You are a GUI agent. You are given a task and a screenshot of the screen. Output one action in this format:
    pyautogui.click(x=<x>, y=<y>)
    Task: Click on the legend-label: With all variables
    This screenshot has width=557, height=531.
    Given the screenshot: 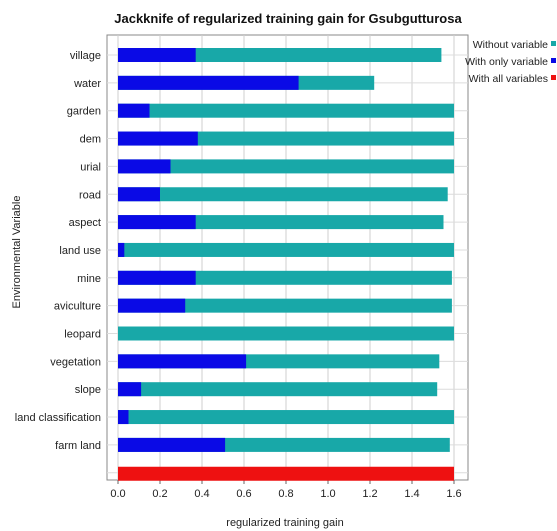 What is the action you would take?
    pyautogui.click(x=508, y=79)
    